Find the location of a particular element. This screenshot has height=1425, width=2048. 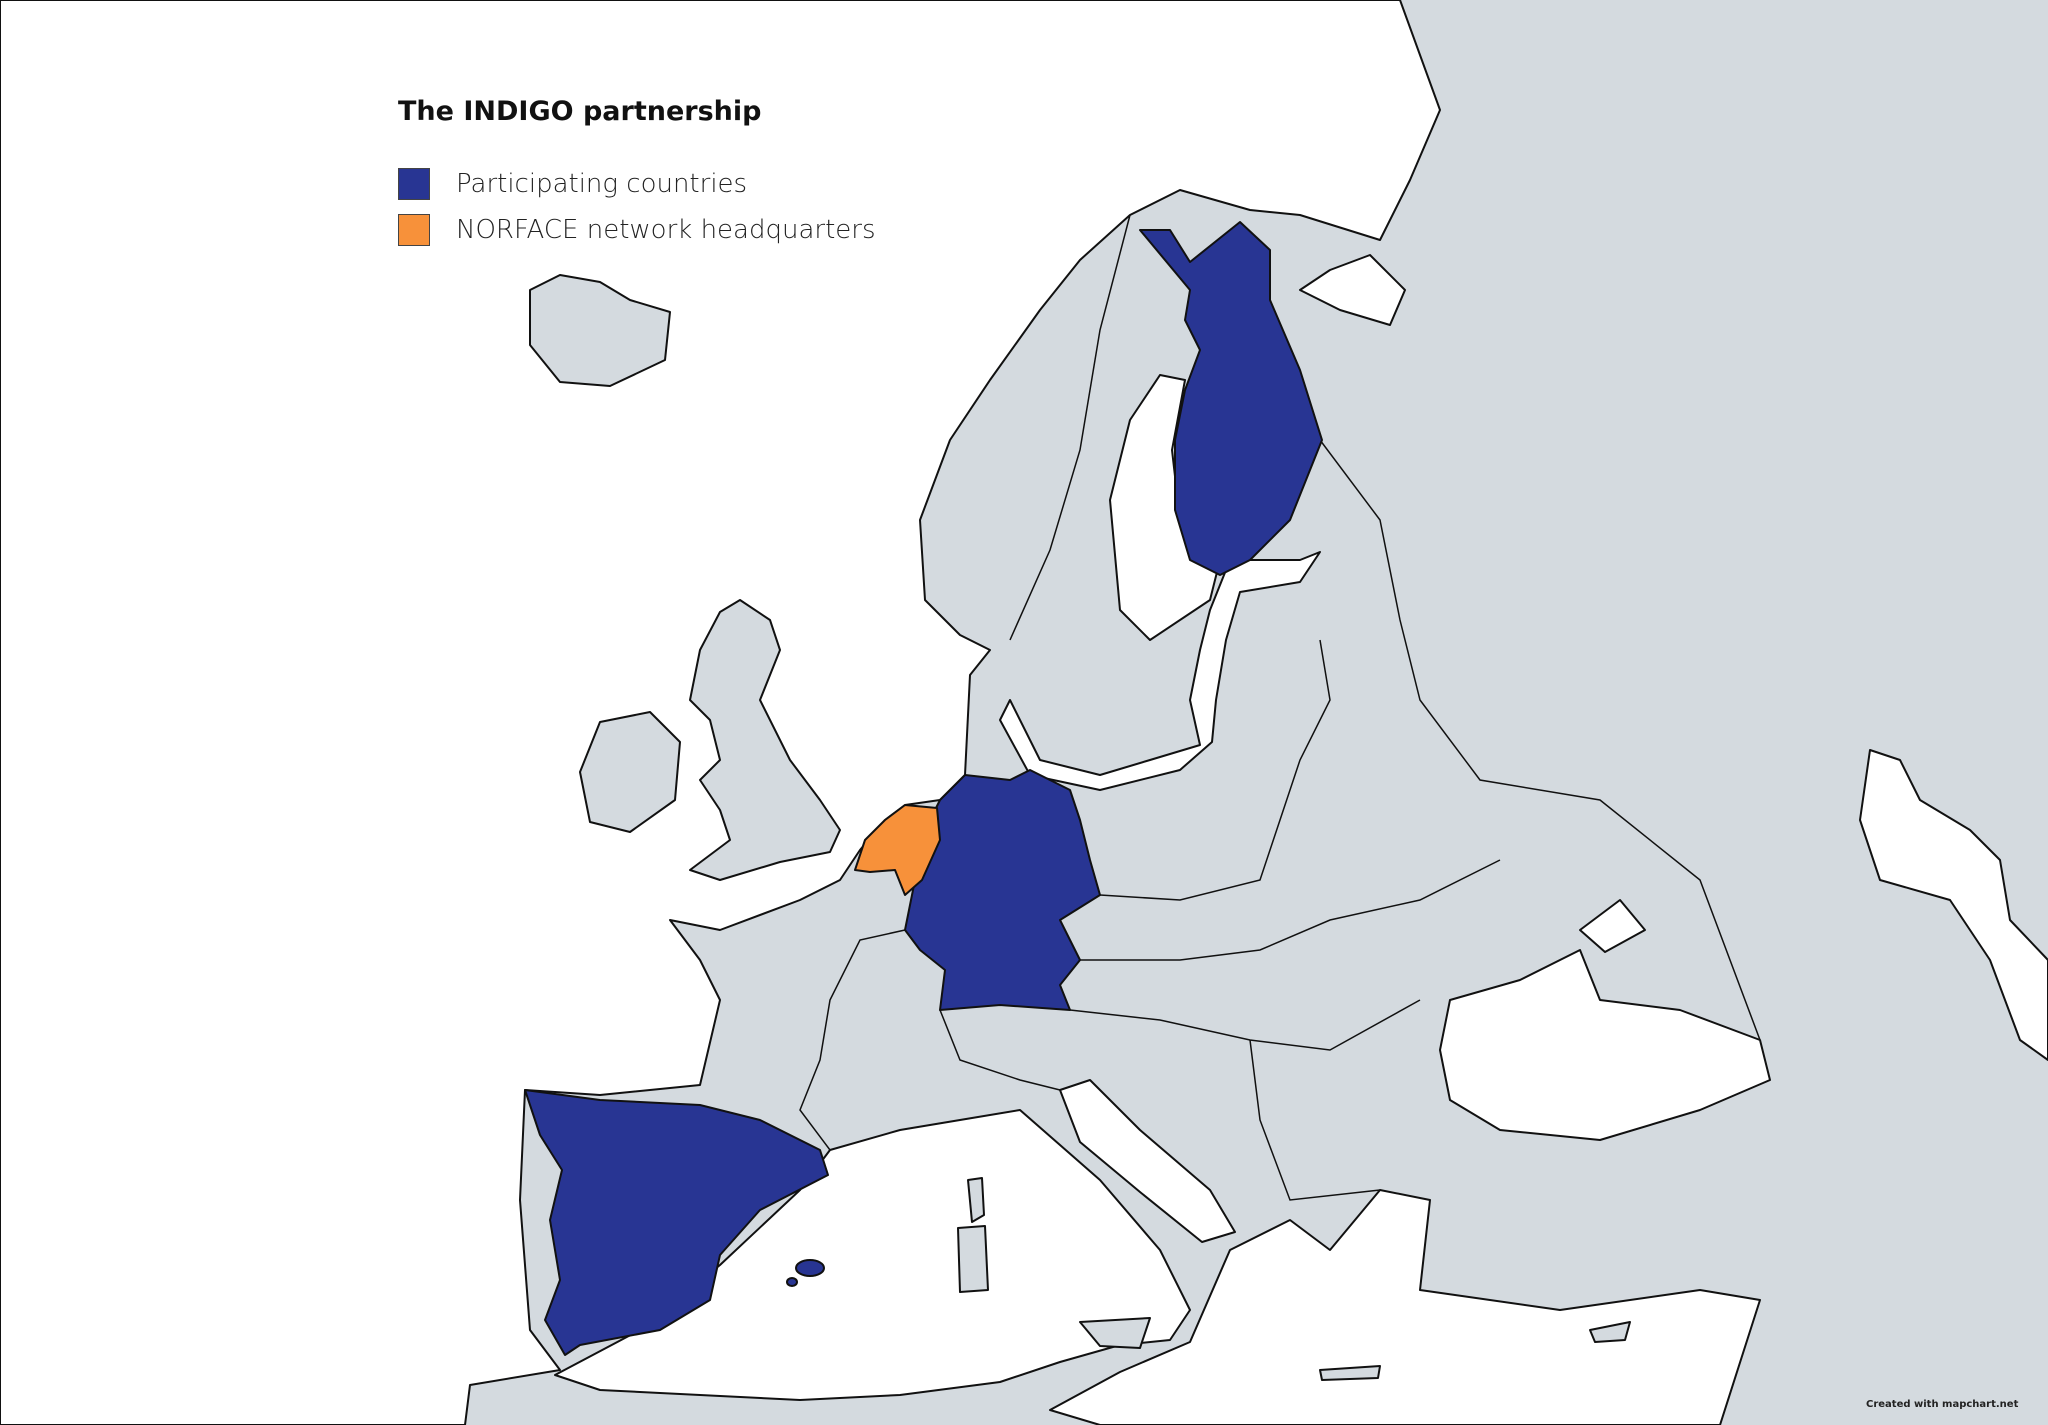

caspian-sea is located at coordinates (1953, 905).